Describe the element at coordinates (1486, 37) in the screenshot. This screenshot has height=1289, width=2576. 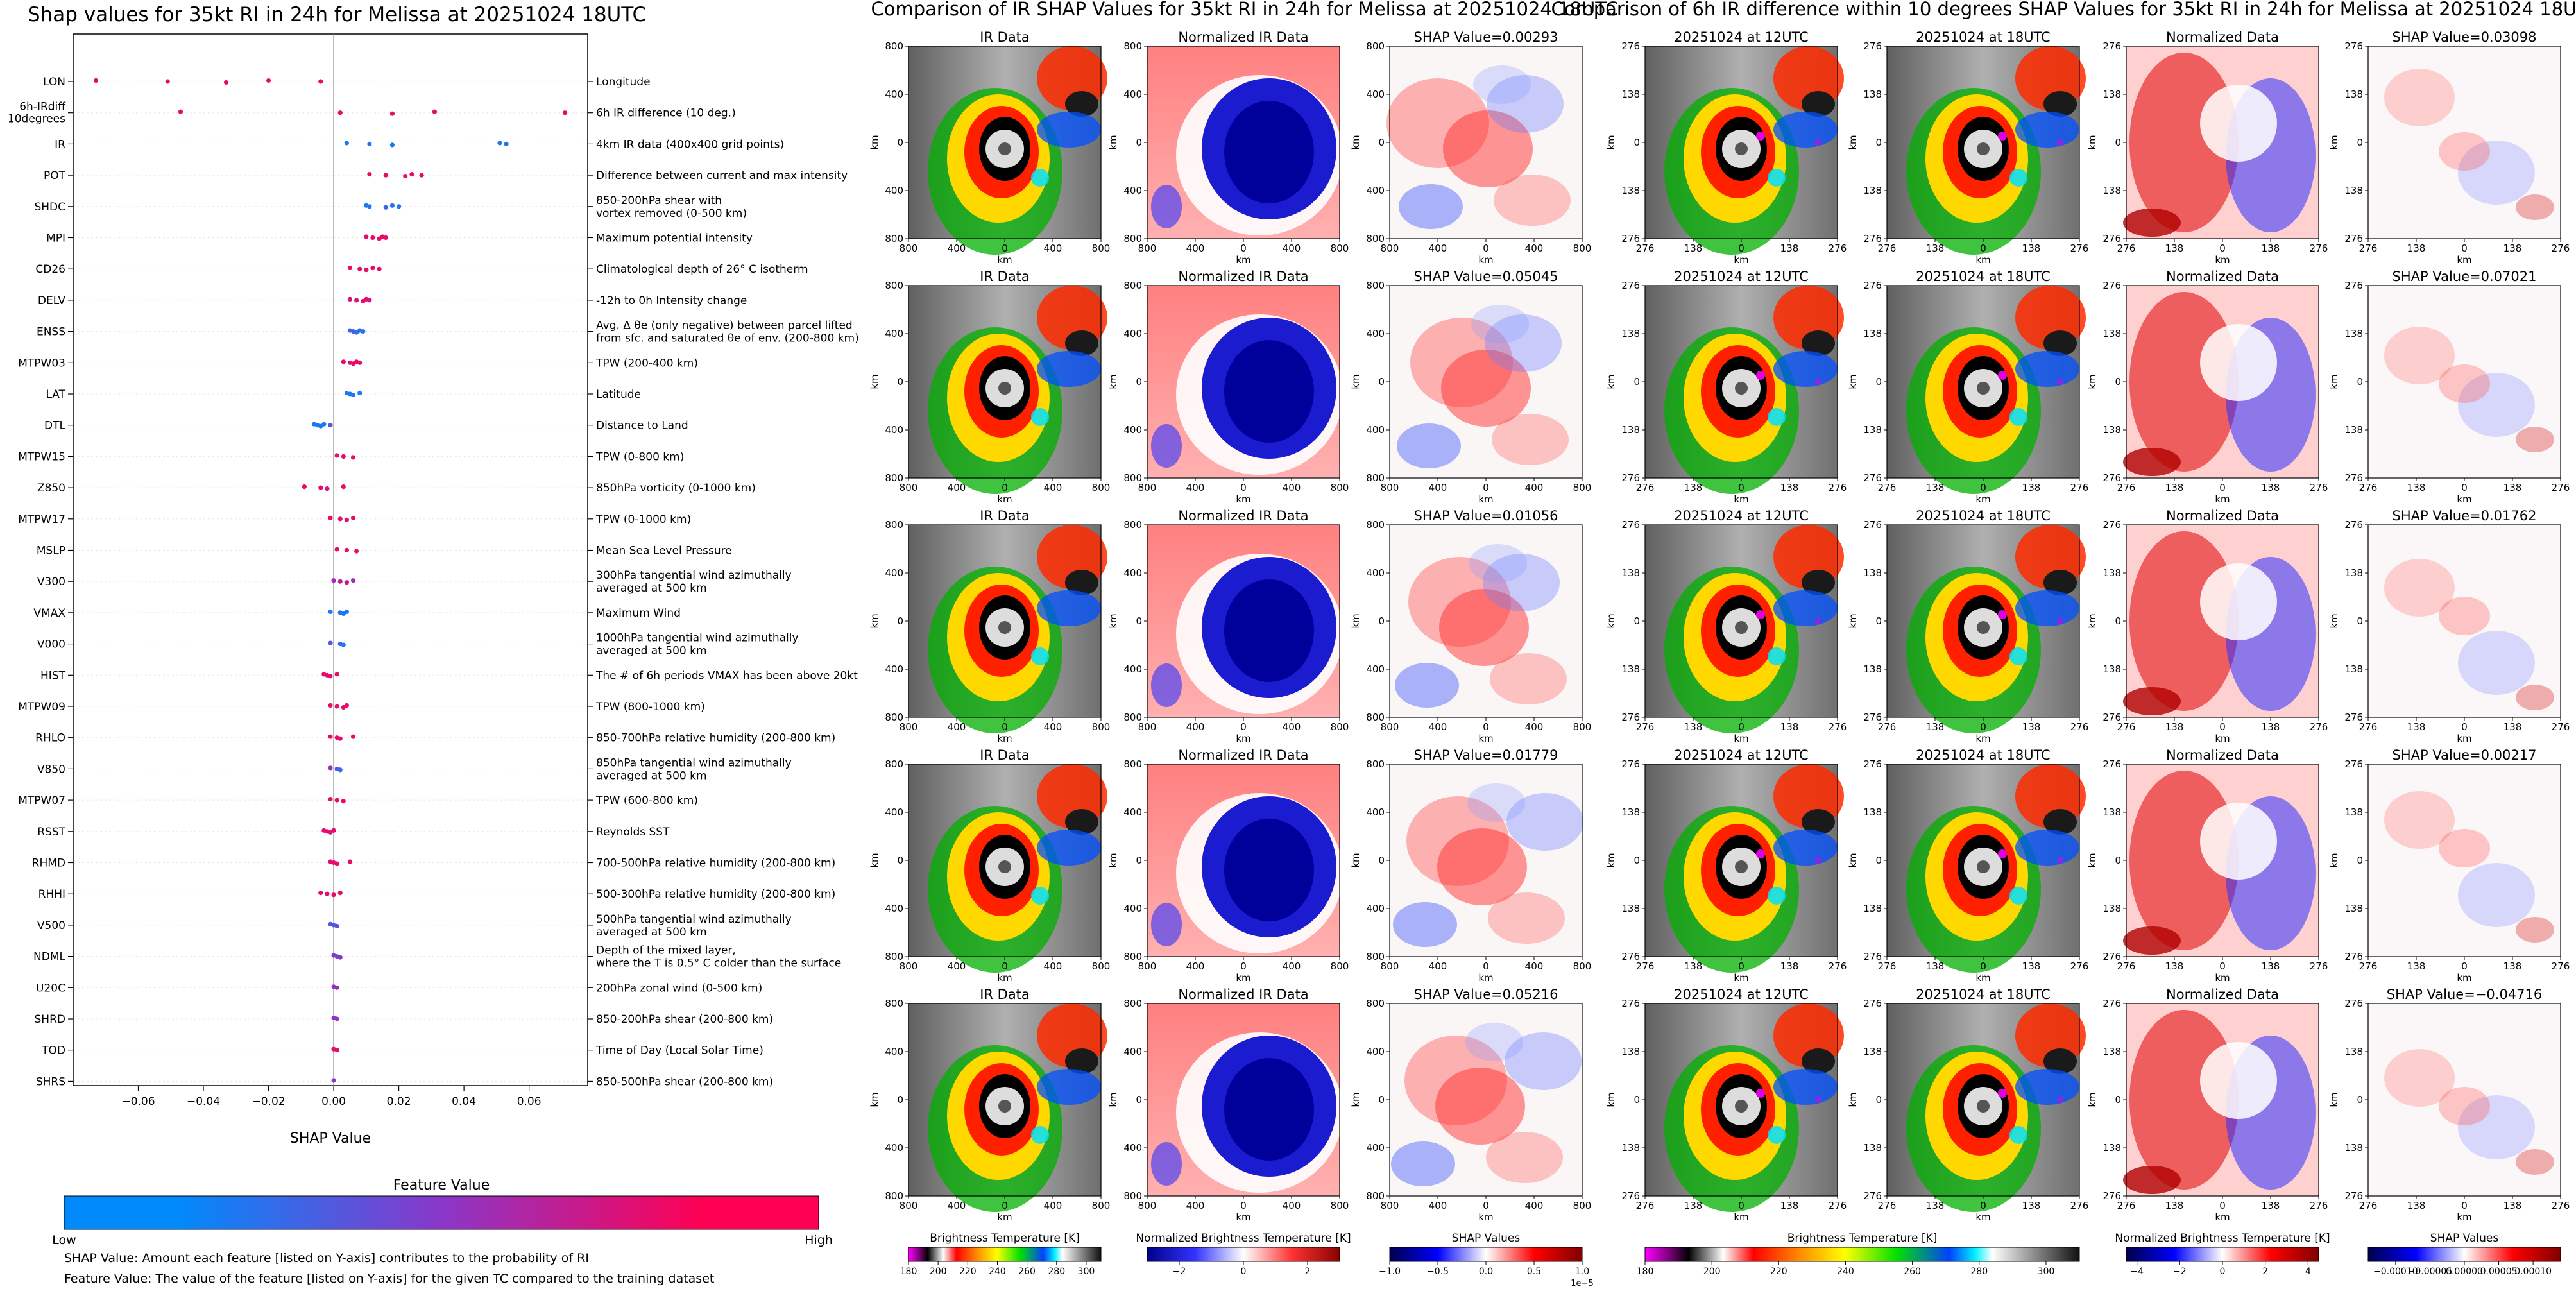
I see `map-panel-title: SHAP Value=0.00293` at that location.